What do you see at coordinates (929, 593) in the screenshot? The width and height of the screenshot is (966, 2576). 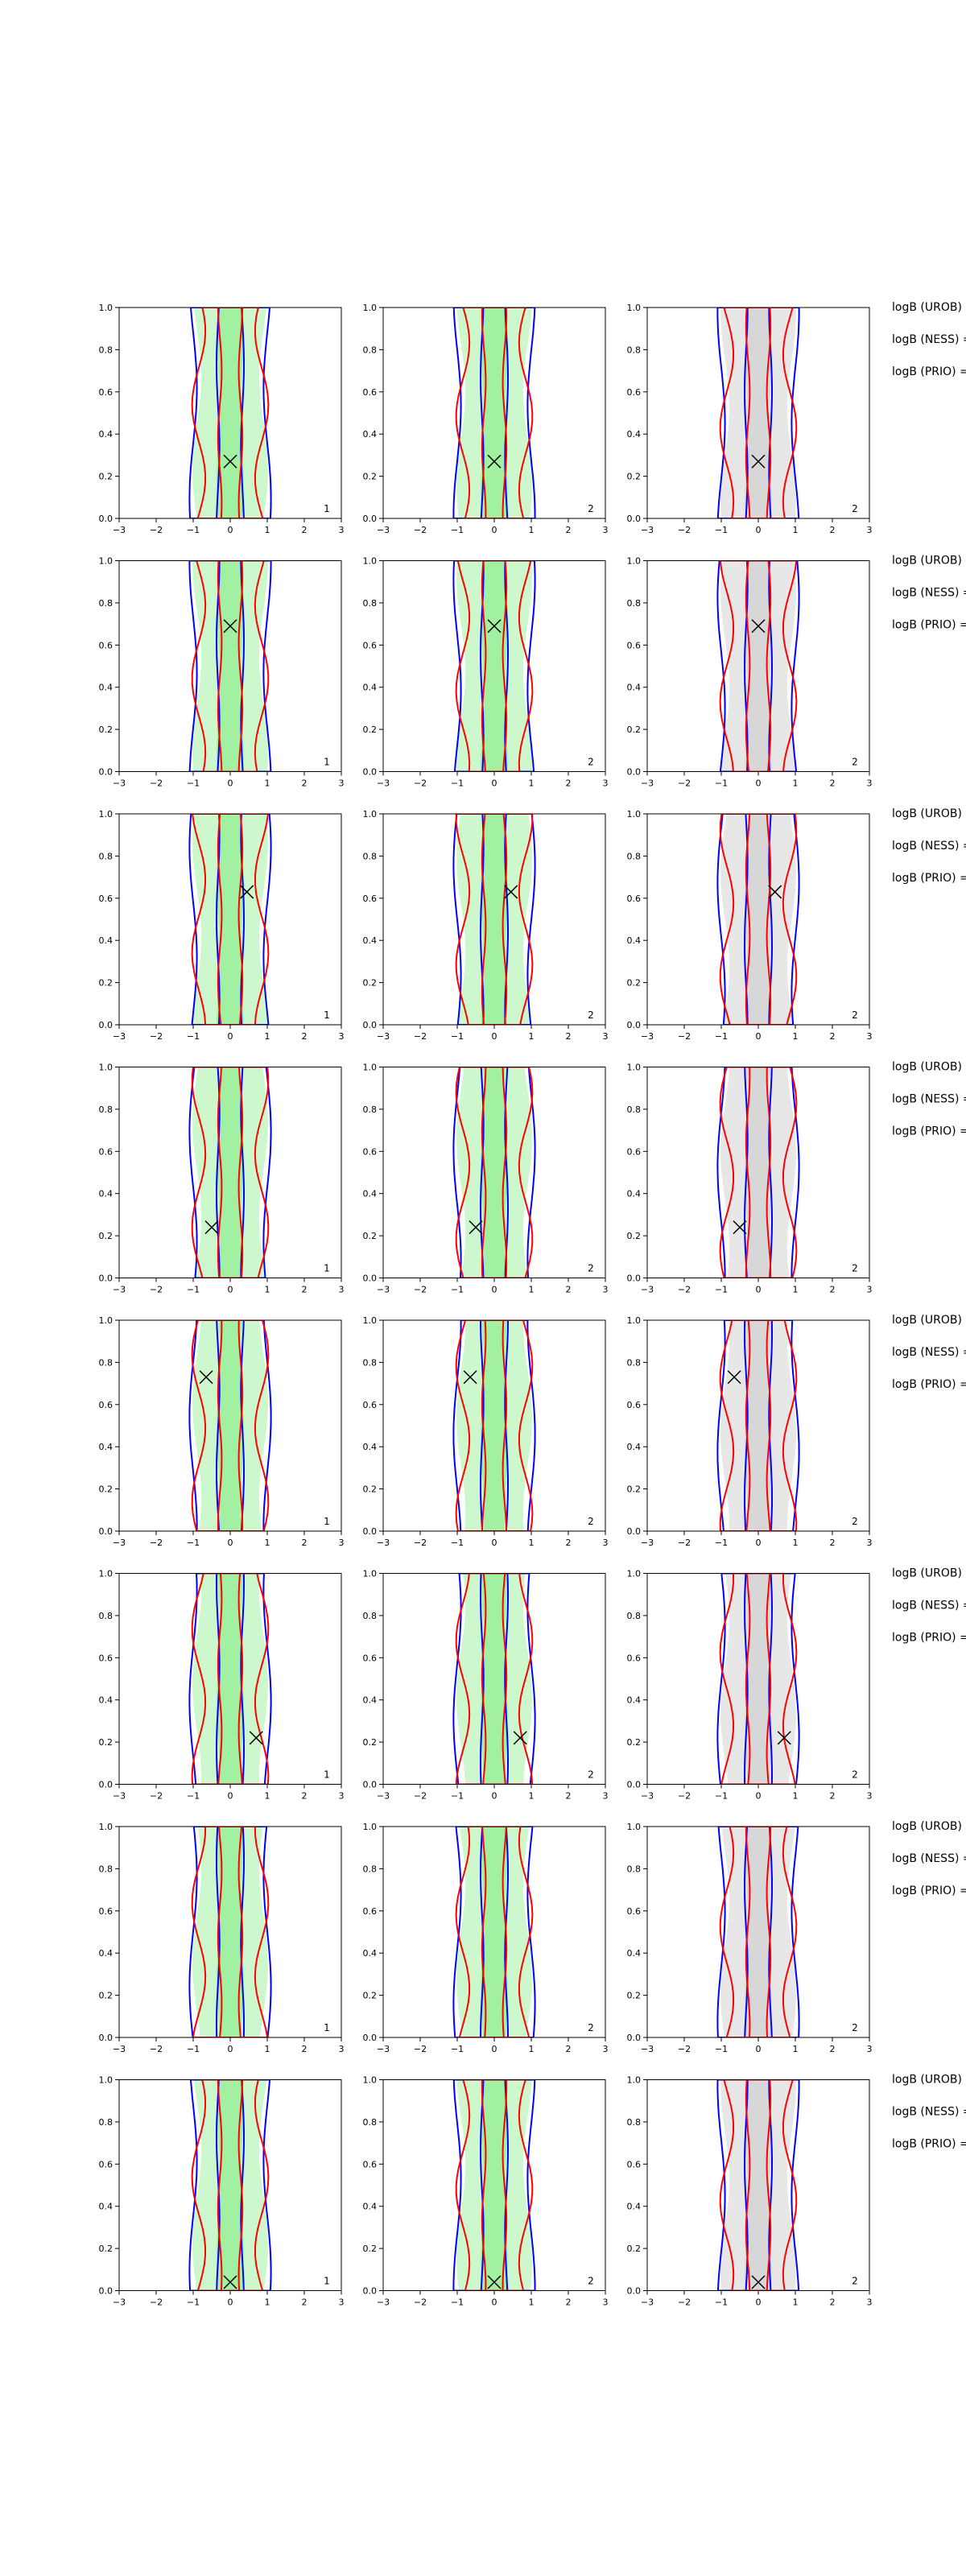 I see `row-2-logb-labels: logB (UROB) = logB (NESS) = logB (PRIO) =` at bounding box center [929, 593].